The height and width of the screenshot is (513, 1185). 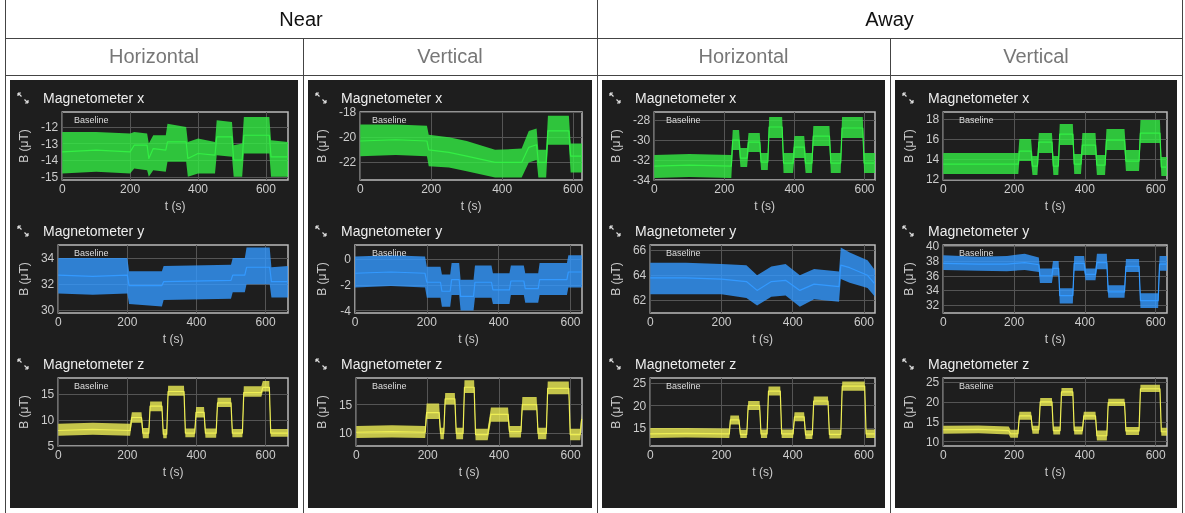 I want to click on y-tick-label: -12, so click(x=49, y=126).